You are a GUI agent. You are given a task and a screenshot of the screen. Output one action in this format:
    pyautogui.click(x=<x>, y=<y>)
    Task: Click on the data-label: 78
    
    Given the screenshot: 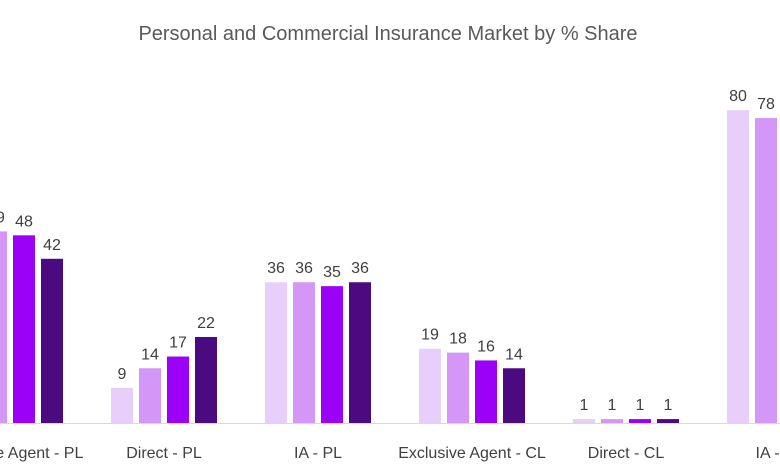 What is the action you would take?
    pyautogui.click(x=766, y=104)
    